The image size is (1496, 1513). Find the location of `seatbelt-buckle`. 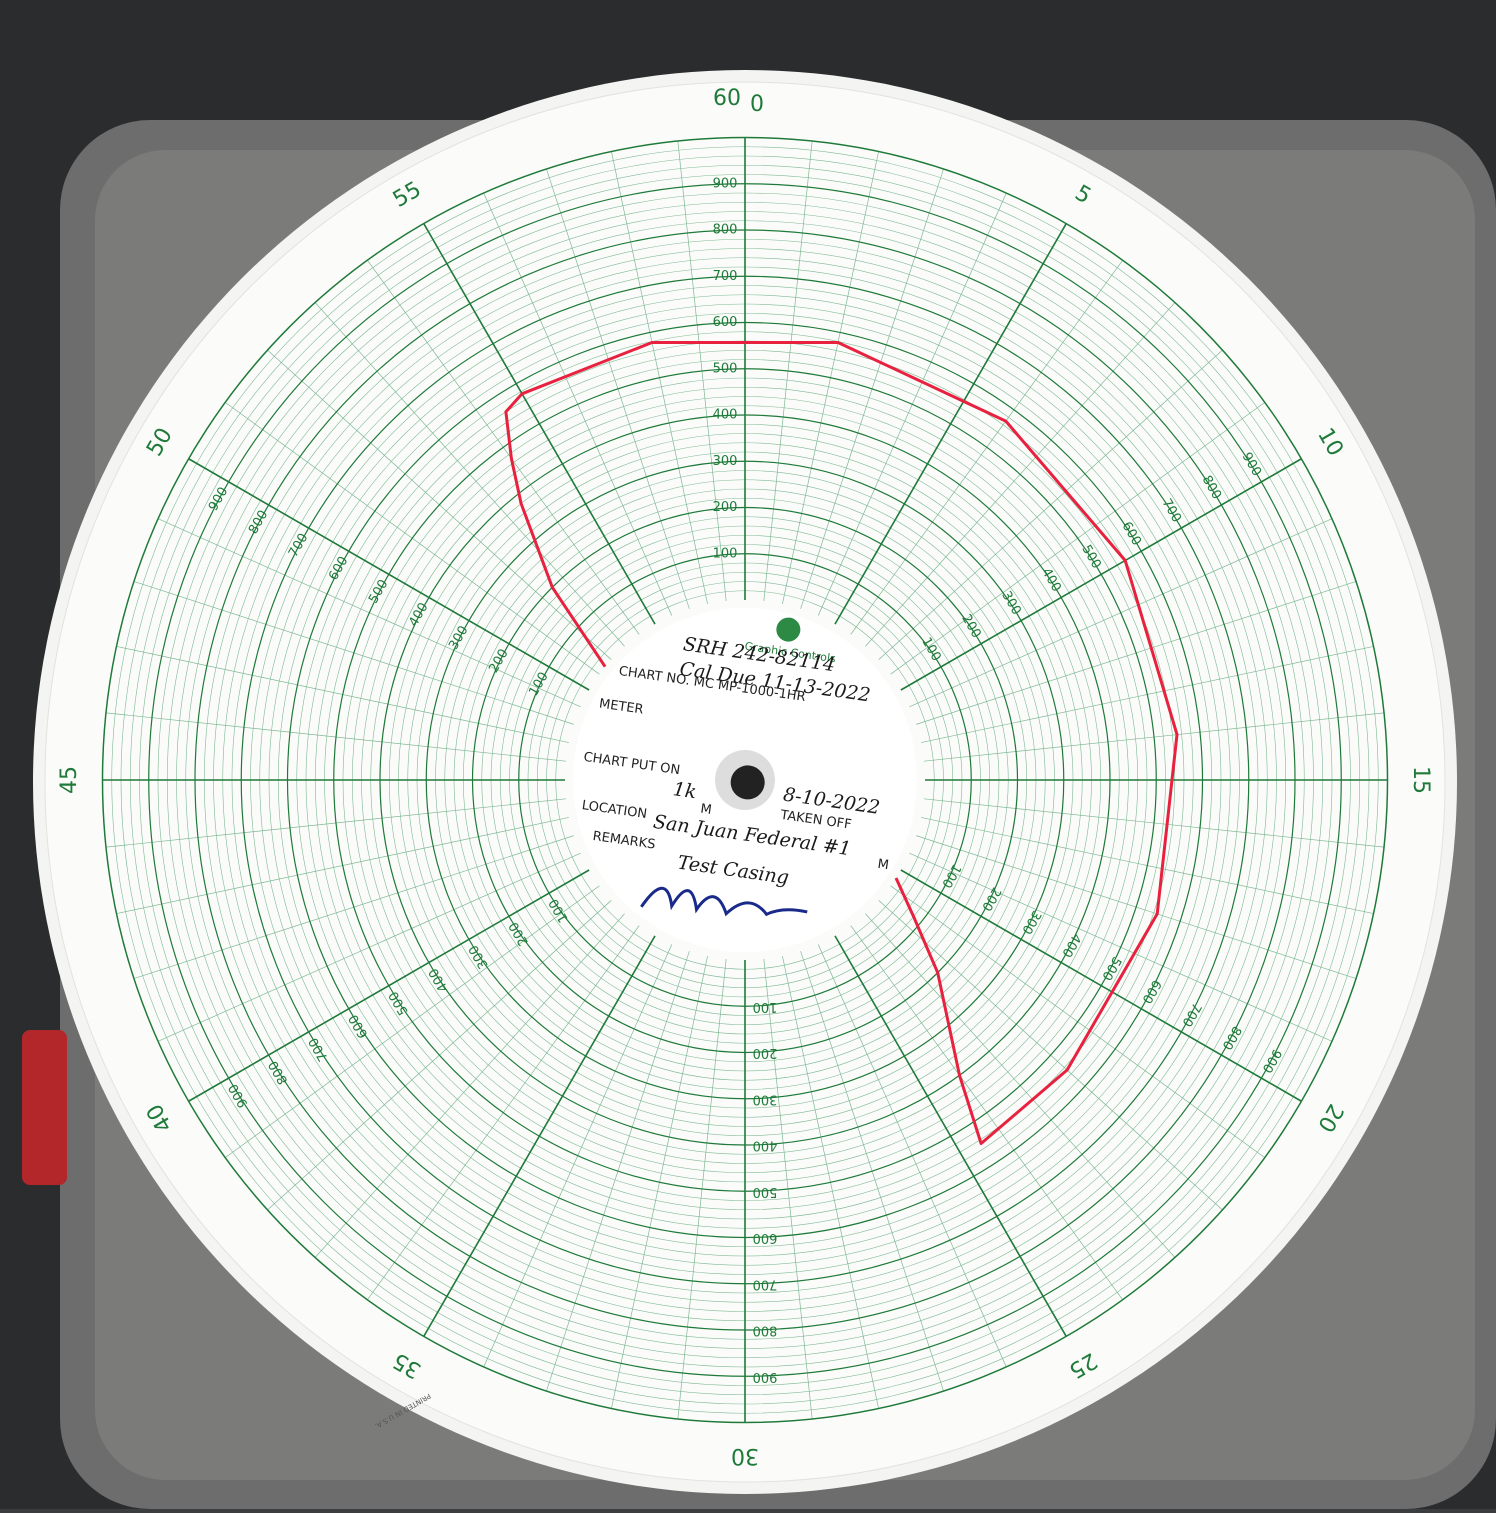

seatbelt-buckle is located at coordinates (44, 1107).